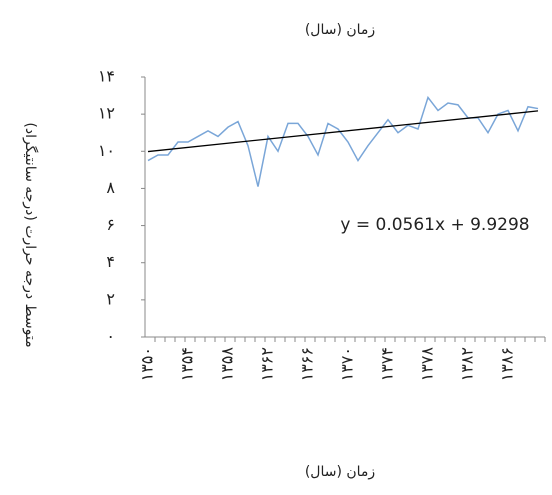 The height and width of the screenshot is (495, 552). I want to click on y-axis-label: متوسط درجه حرارت (درجه سانتیگراد), so click(30, 234).